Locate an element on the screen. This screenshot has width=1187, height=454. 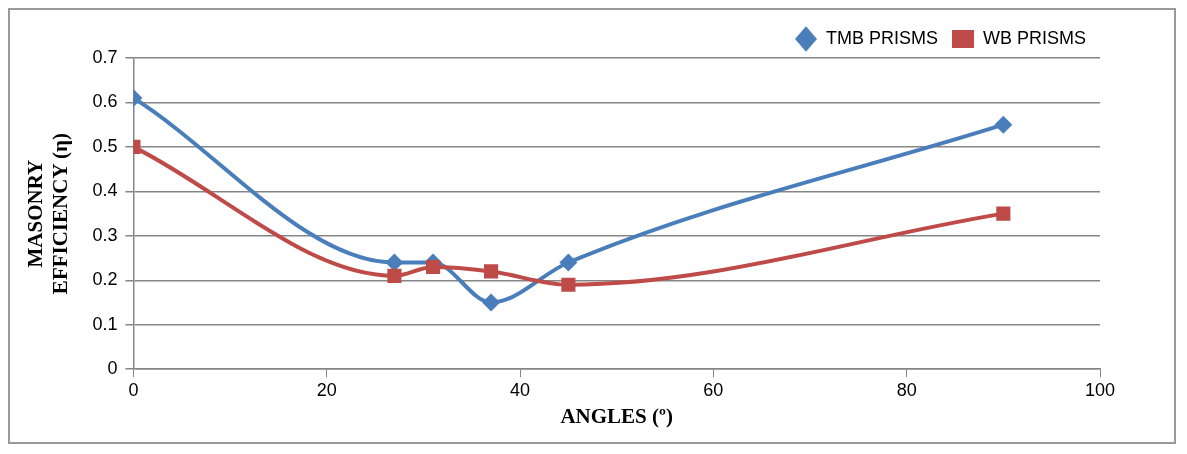
y-tick-label: 0.2 is located at coordinates (105, 279).